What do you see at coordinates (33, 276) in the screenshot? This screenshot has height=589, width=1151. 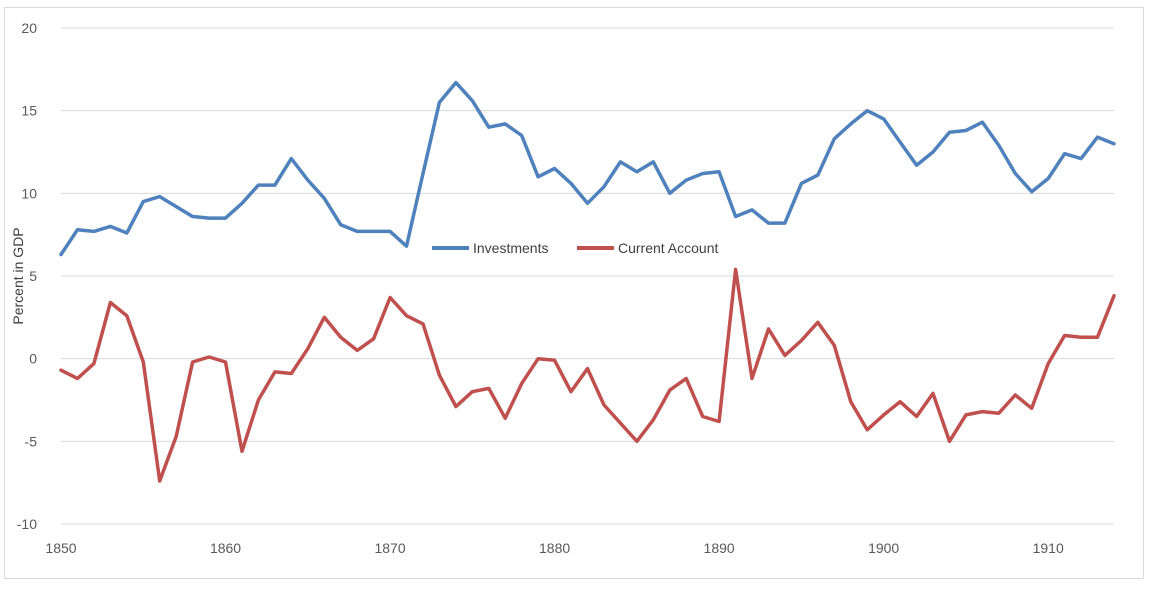 I see `y-tick-label: 5` at bounding box center [33, 276].